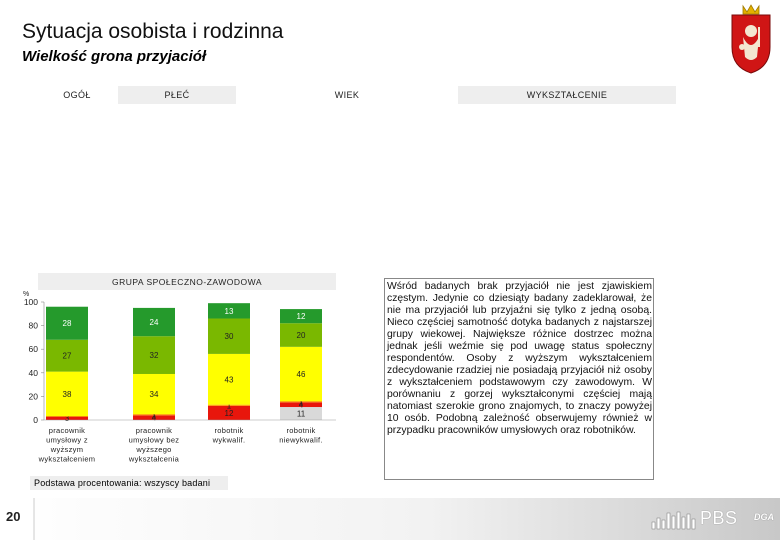 The width and height of the screenshot is (780, 540). What do you see at coordinates (34, 326) in the screenshot?
I see `y-tick-label: 80` at bounding box center [34, 326].